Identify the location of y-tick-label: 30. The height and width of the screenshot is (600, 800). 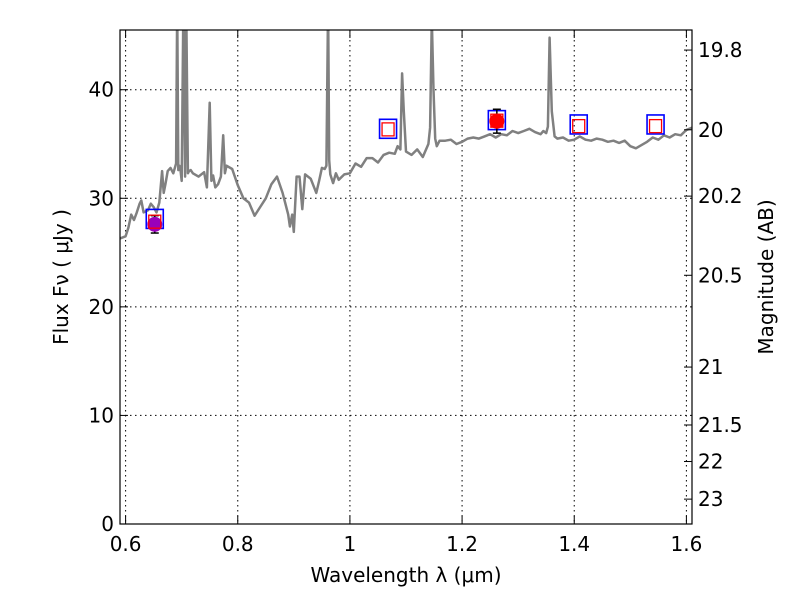
(101, 198).